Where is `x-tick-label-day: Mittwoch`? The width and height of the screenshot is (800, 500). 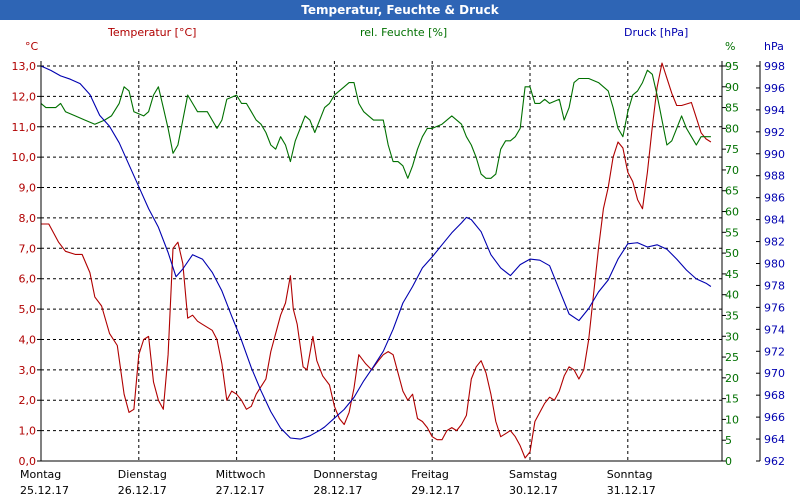 x-tick-label-day: Mittwoch is located at coordinates (241, 474).